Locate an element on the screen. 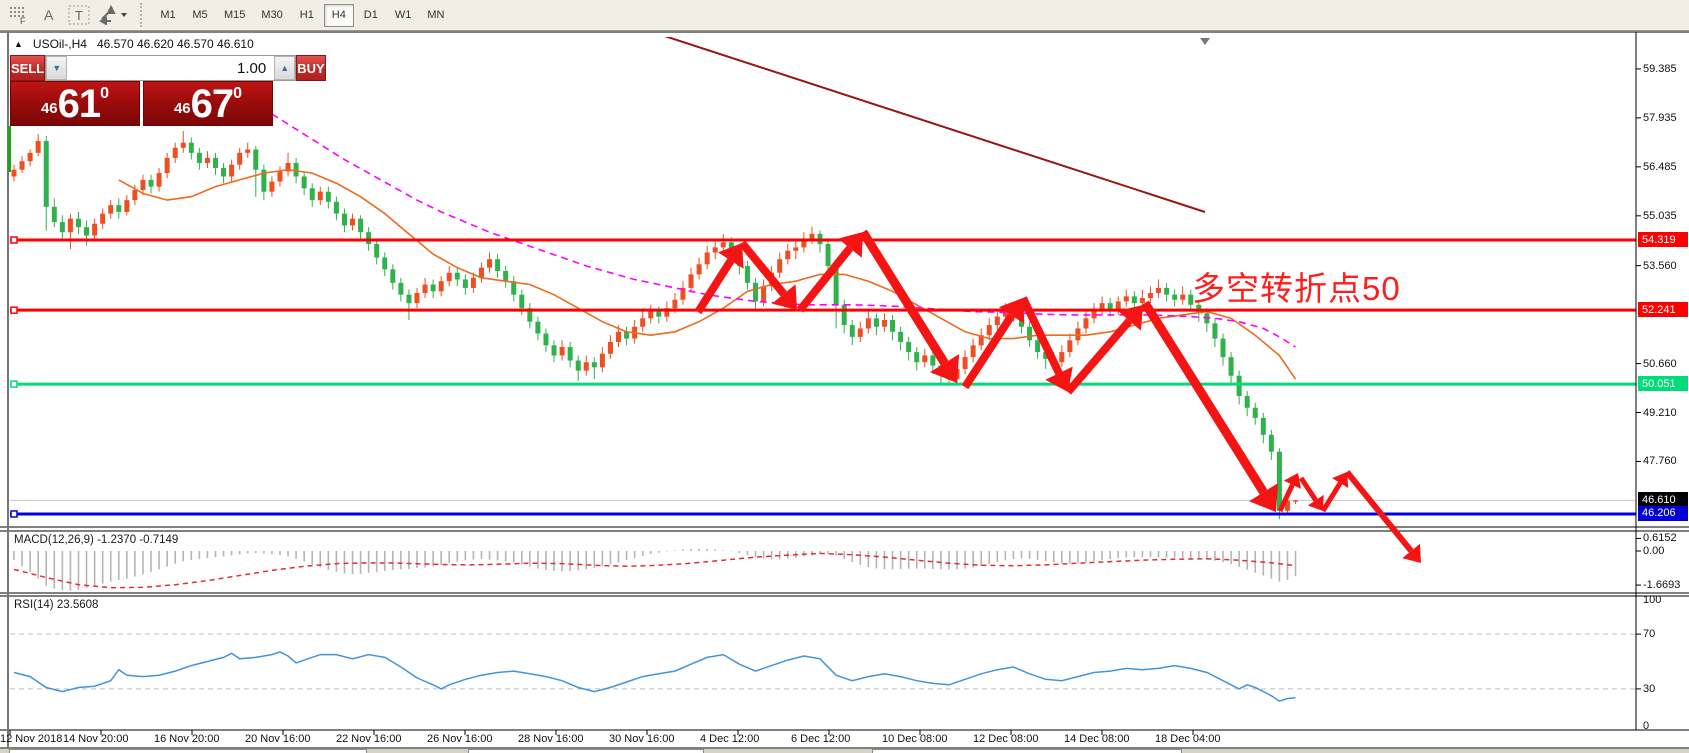  rsi-plot is located at coordinates (823, 668).